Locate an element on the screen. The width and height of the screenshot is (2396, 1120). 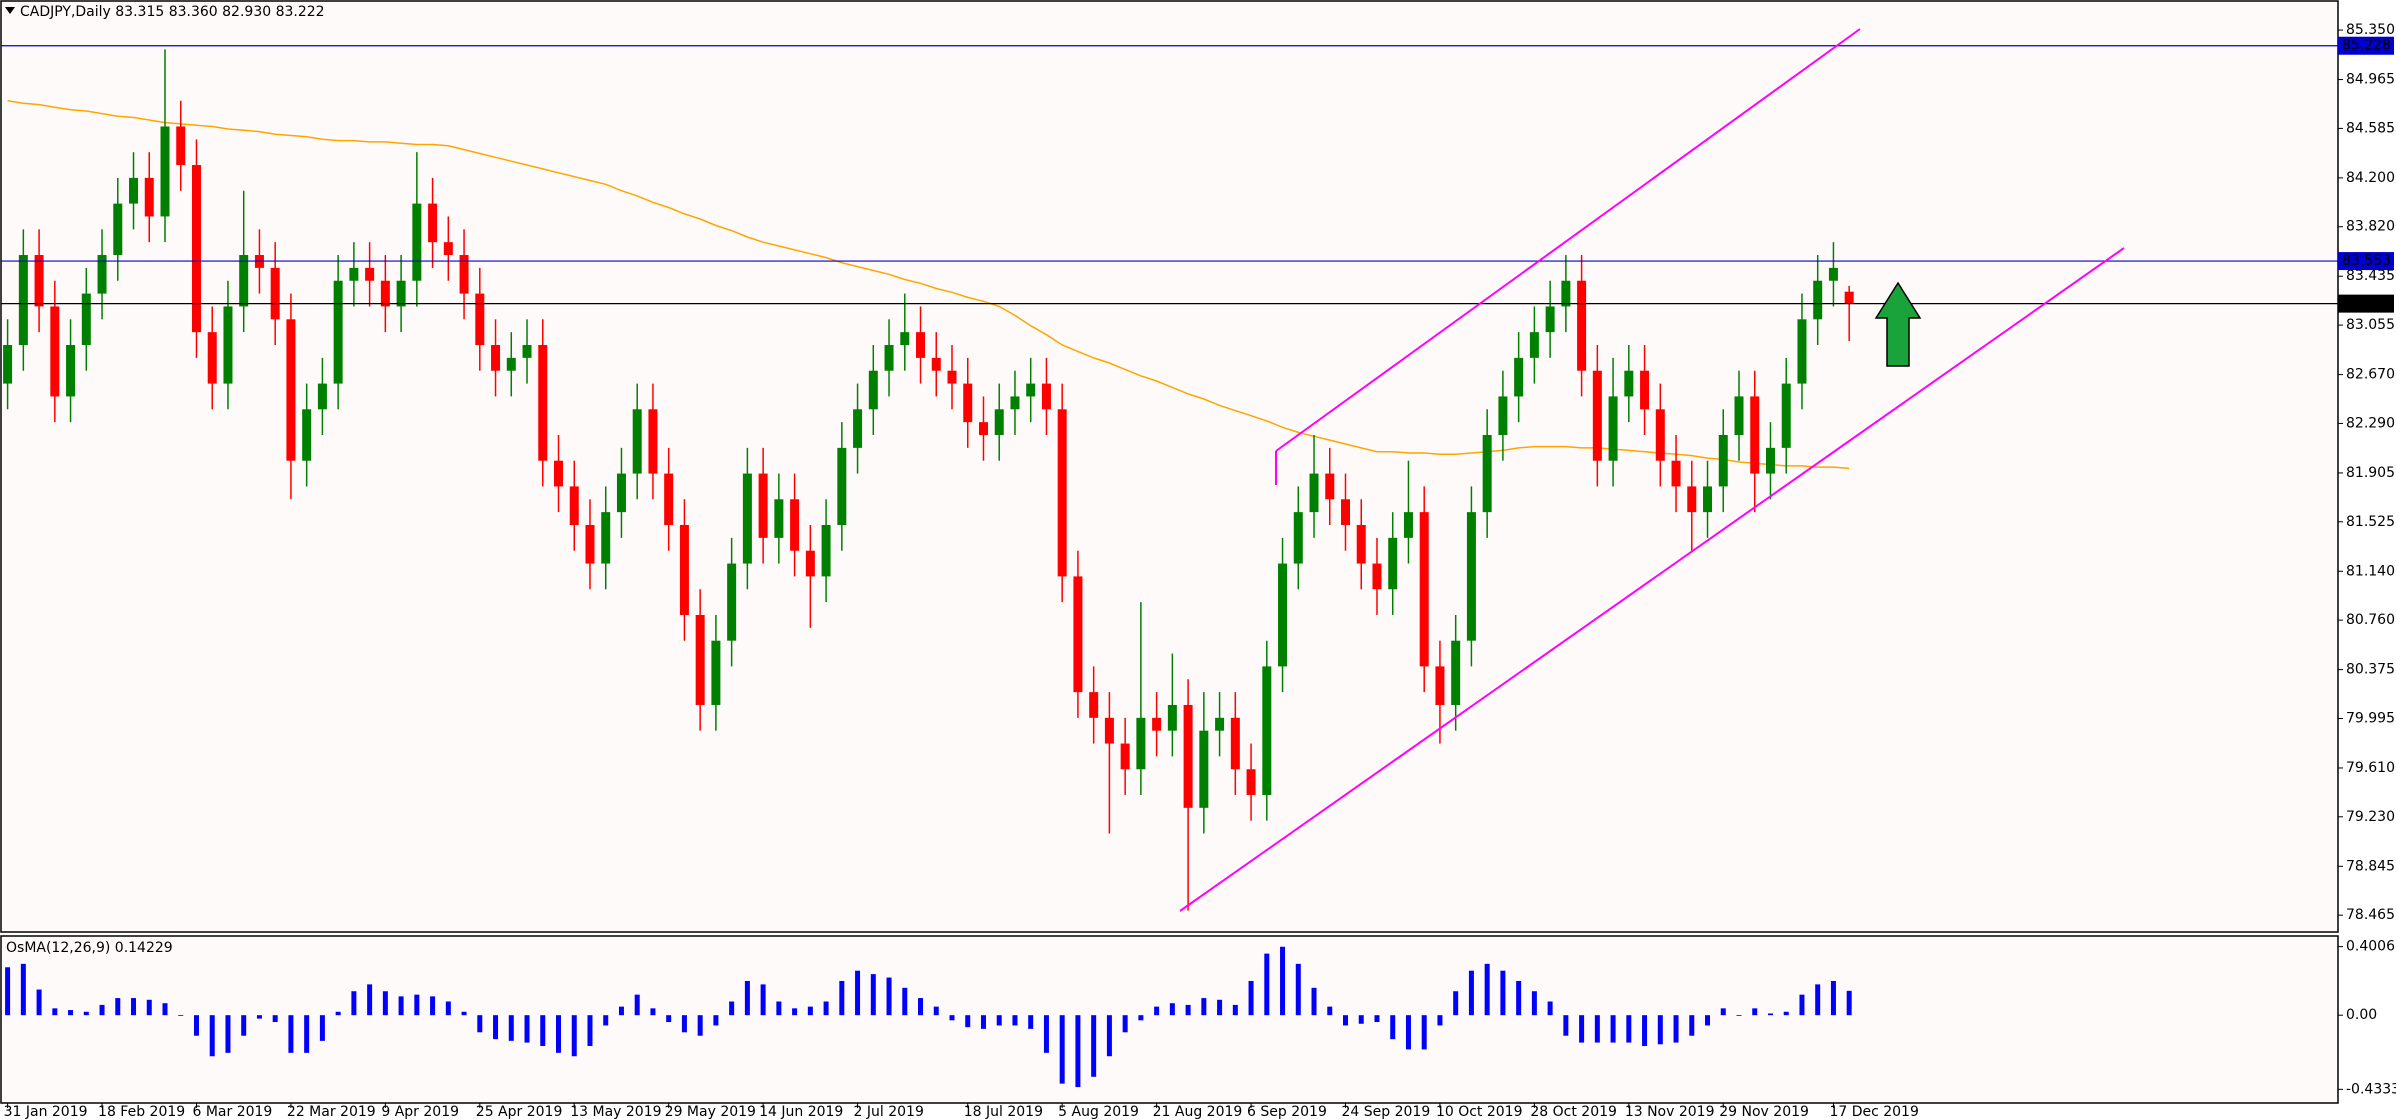
y-tick-label: 84.200 is located at coordinates (2370, 178).